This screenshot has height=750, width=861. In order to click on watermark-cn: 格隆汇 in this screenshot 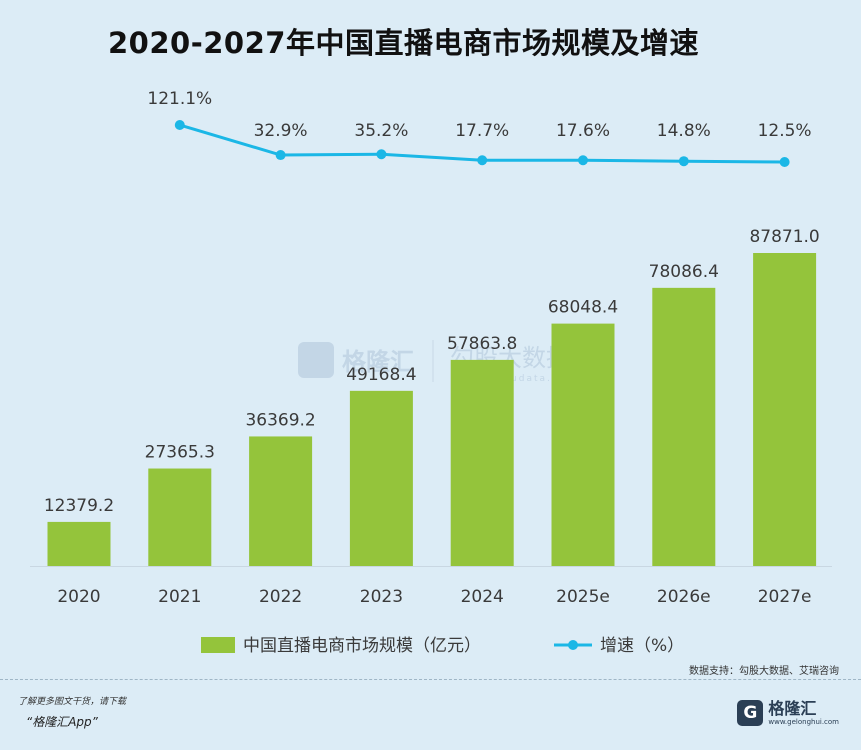, I will do `click(378, 362)`.